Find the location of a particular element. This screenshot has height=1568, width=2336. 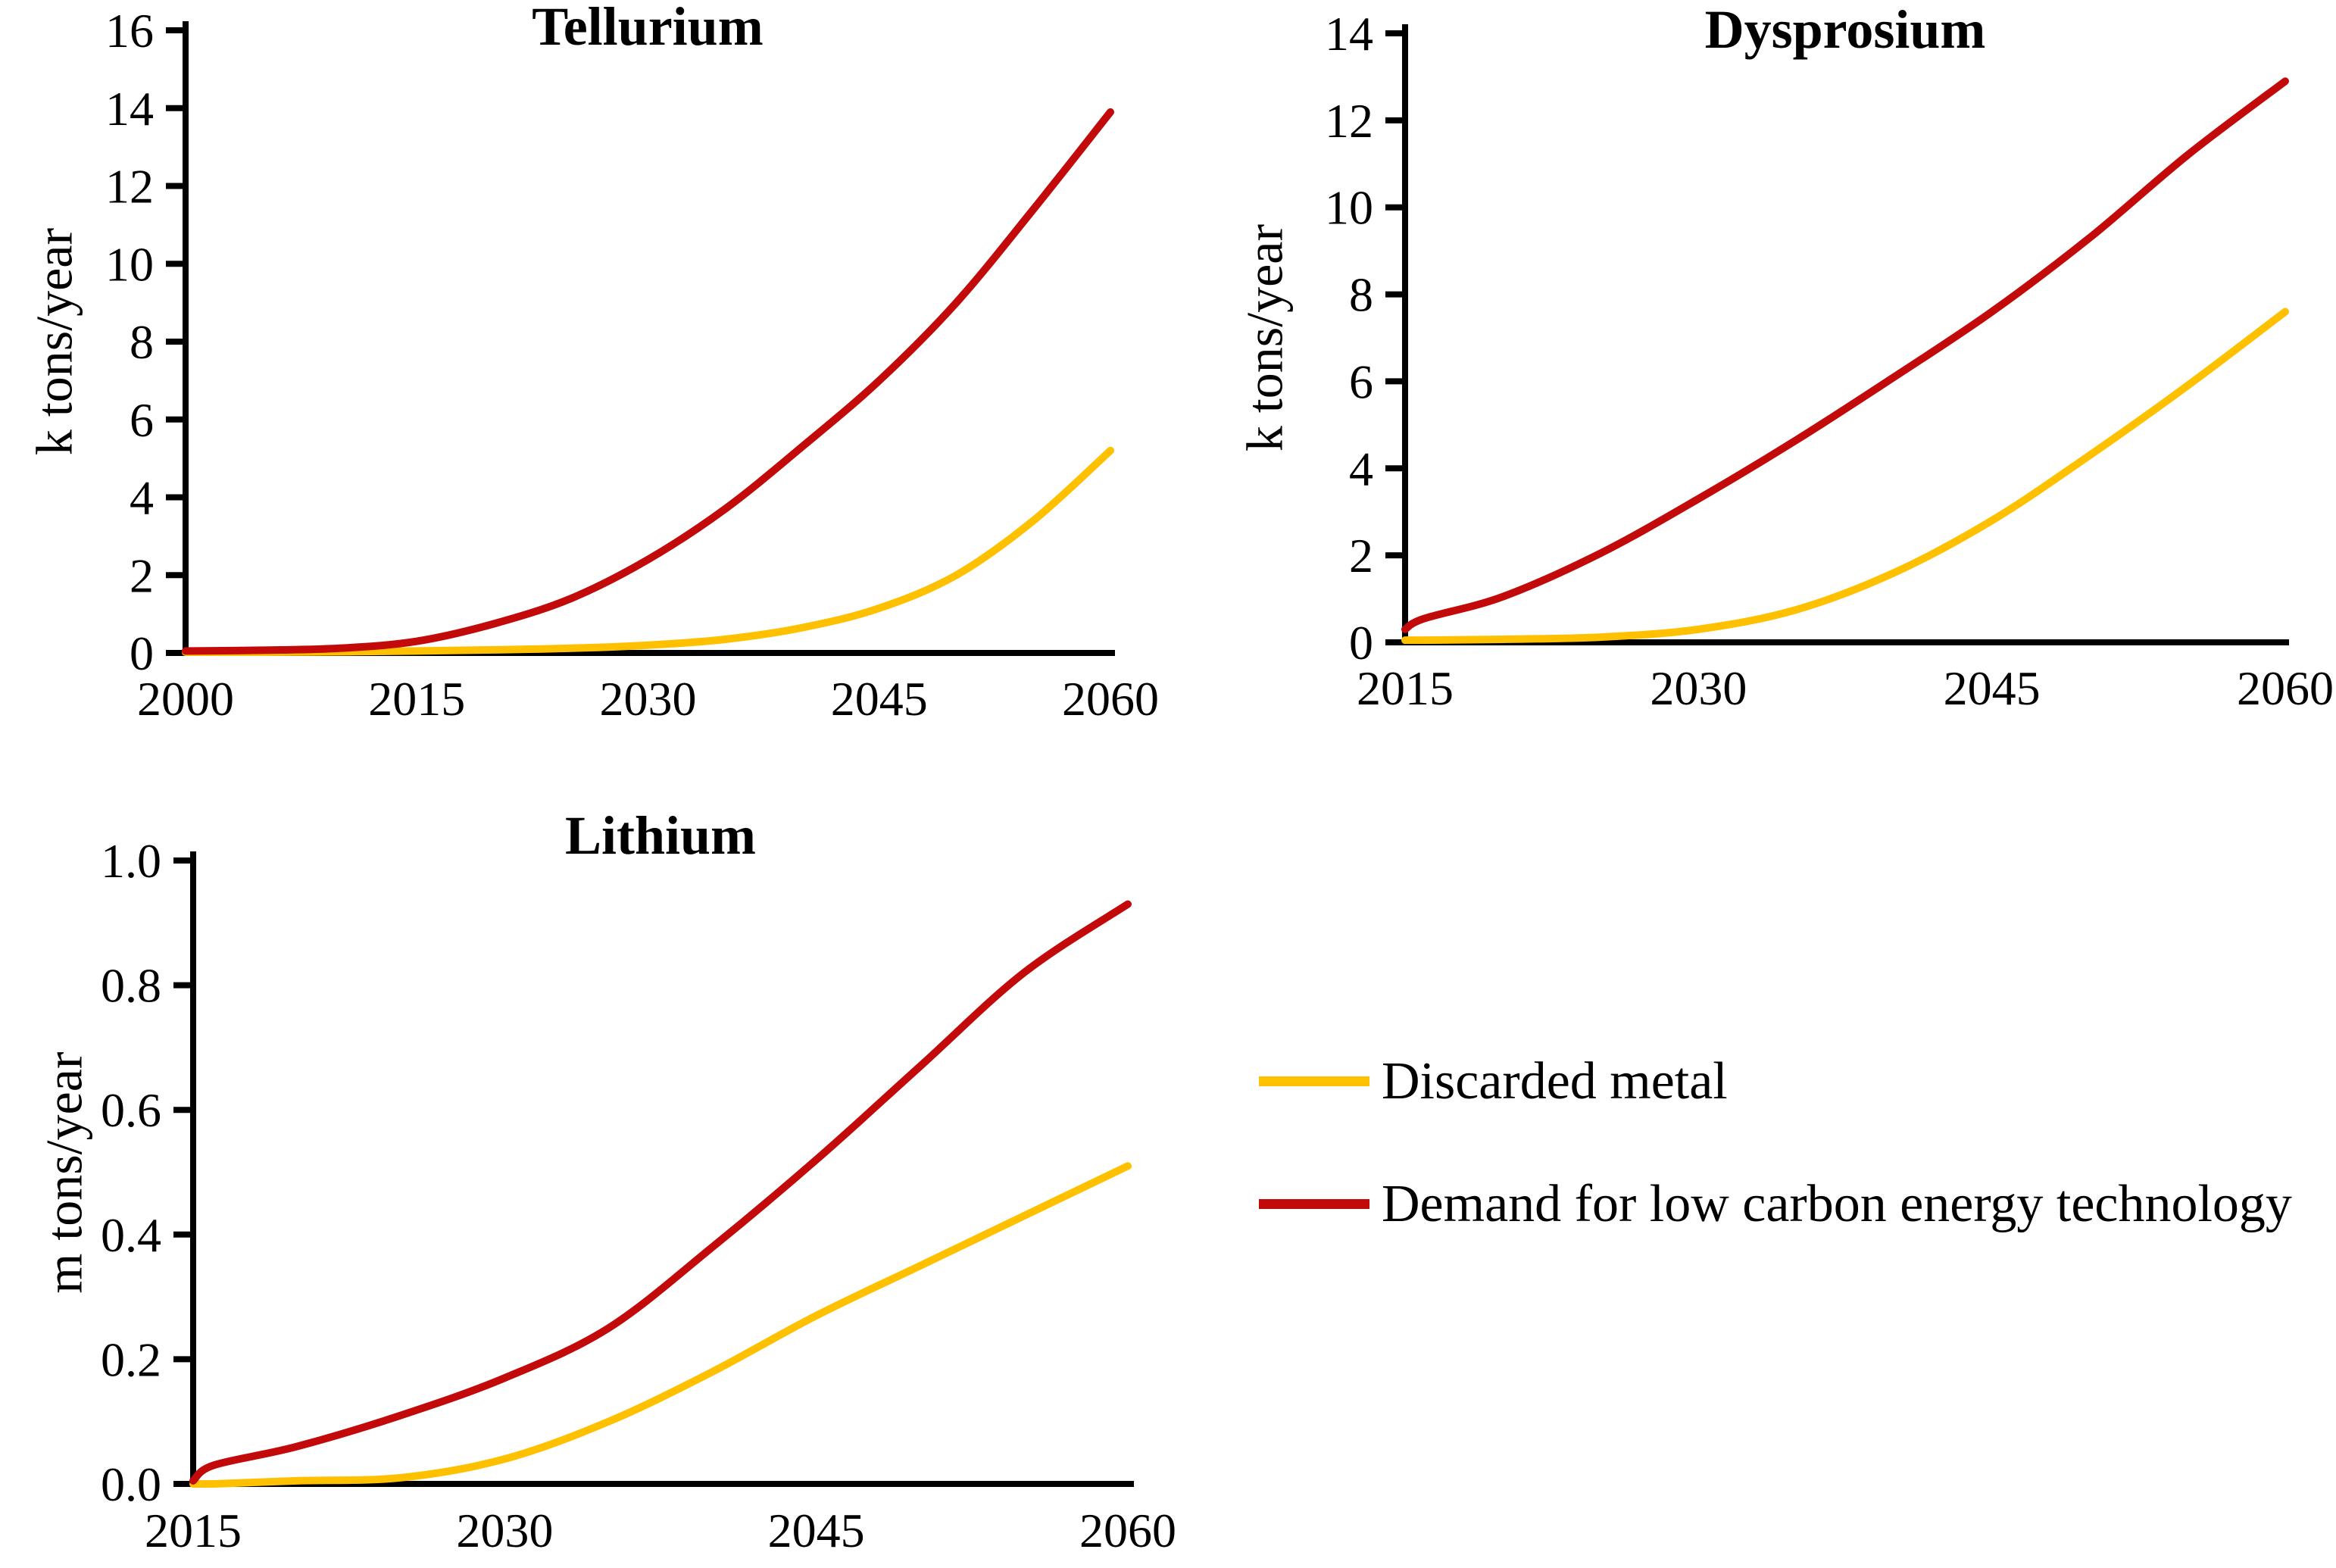

lithium-y-axis-label: m tons/year is located at coordinates (64, 1172).